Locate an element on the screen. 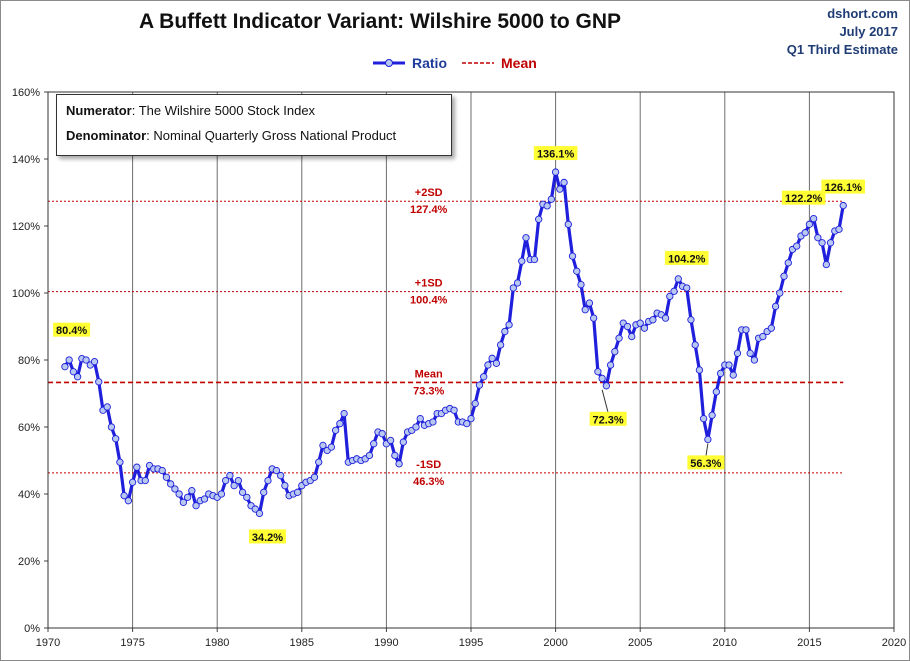  reference-line-name: +2SD is located at coordinates (429, 193).